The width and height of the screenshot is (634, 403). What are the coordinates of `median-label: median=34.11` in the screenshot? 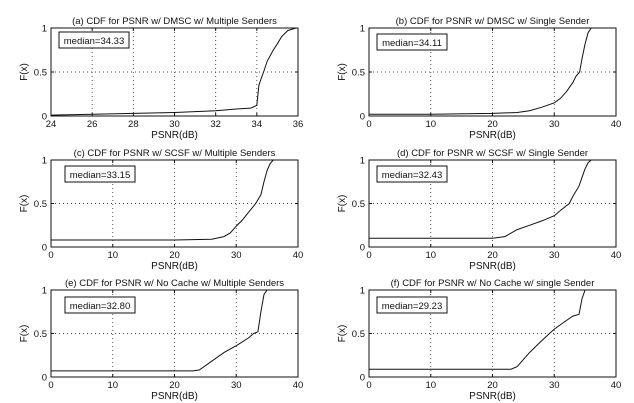 It's located at (412, 43).